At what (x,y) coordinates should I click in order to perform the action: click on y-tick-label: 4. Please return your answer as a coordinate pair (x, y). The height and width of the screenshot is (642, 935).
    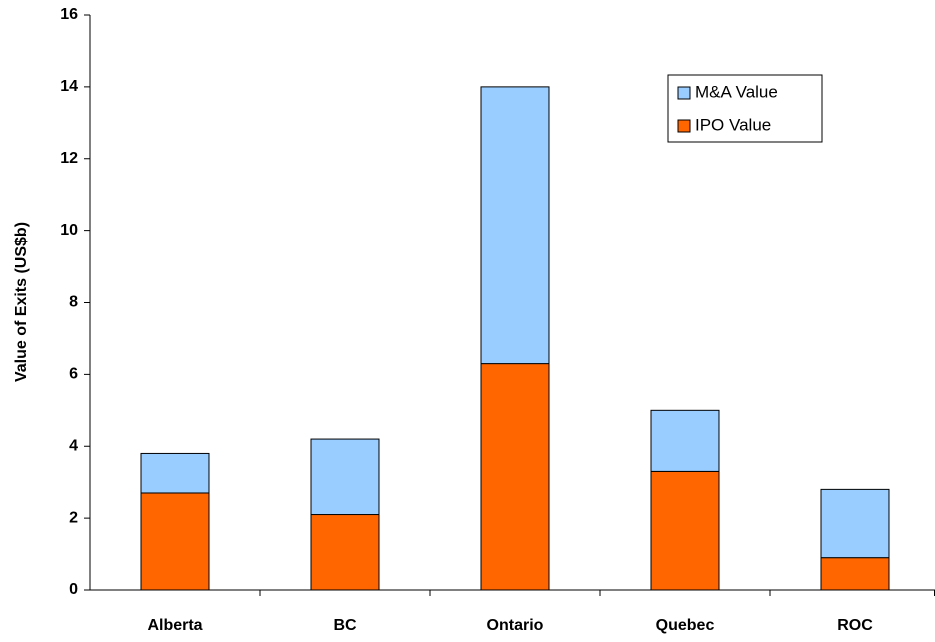
    Looking at the image, I should click on (73, 445).